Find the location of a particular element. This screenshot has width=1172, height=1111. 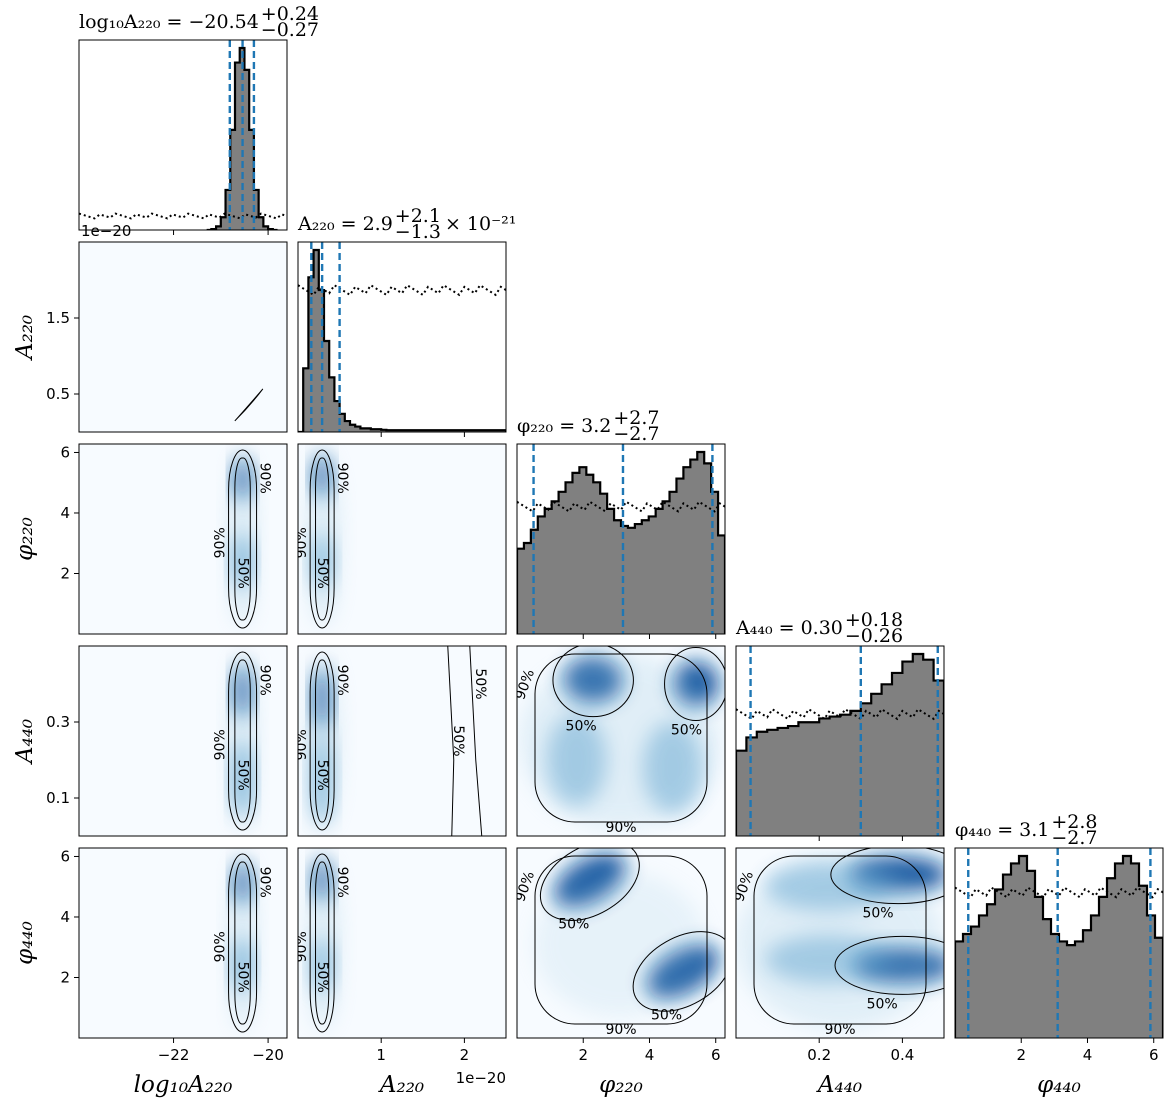

title-main: A₄₄₀ = 0.30 is located at coordinates (789, 628).